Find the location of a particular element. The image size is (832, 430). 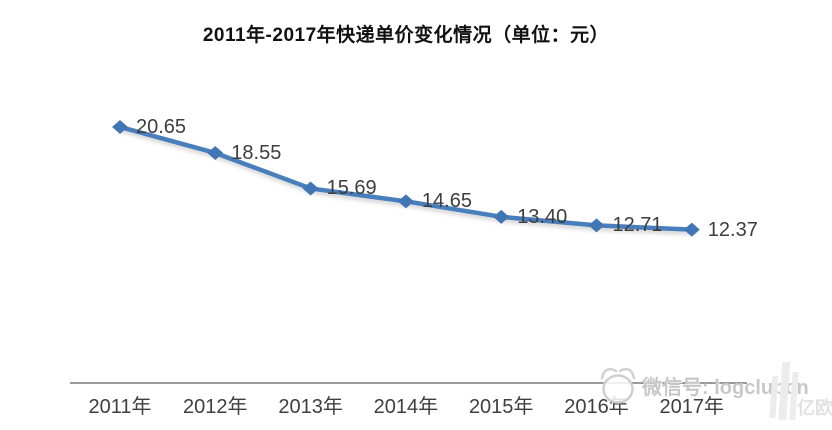

data-point-label: 14.65 is located at coordinates (446, 201).